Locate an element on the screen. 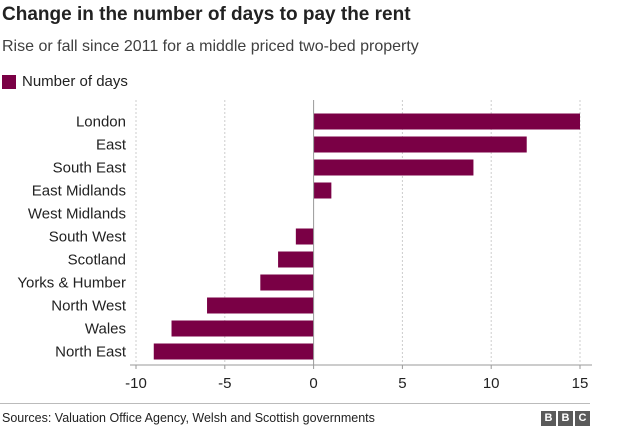 Image resolution: width=624 pixels, height=431 pixels. bbc-logo-letter-2: B is located at coordinates (565, 418).